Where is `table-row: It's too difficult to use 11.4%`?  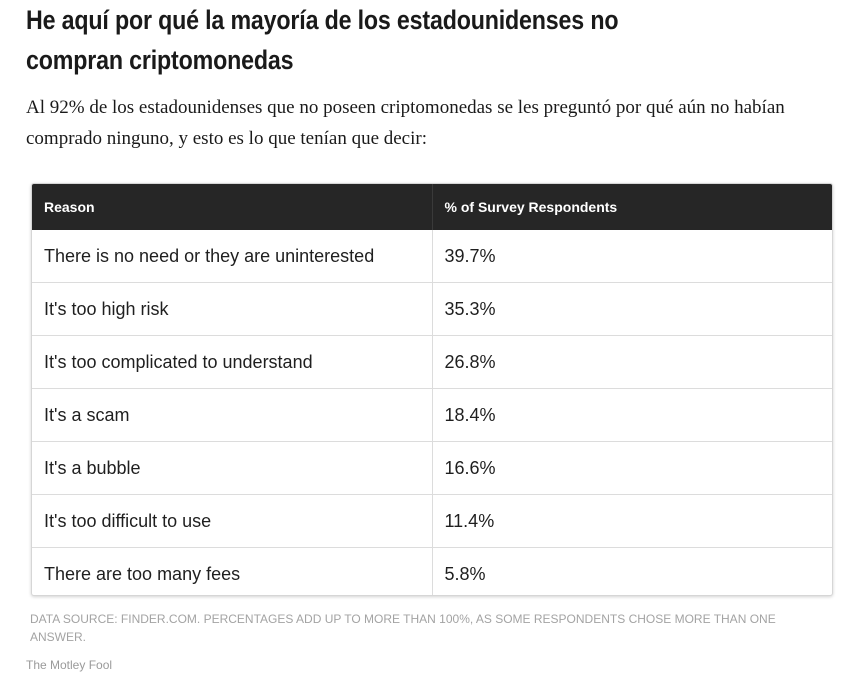 table-row: It's too difficult to use 11.4% is located at coordinates (432, 521).